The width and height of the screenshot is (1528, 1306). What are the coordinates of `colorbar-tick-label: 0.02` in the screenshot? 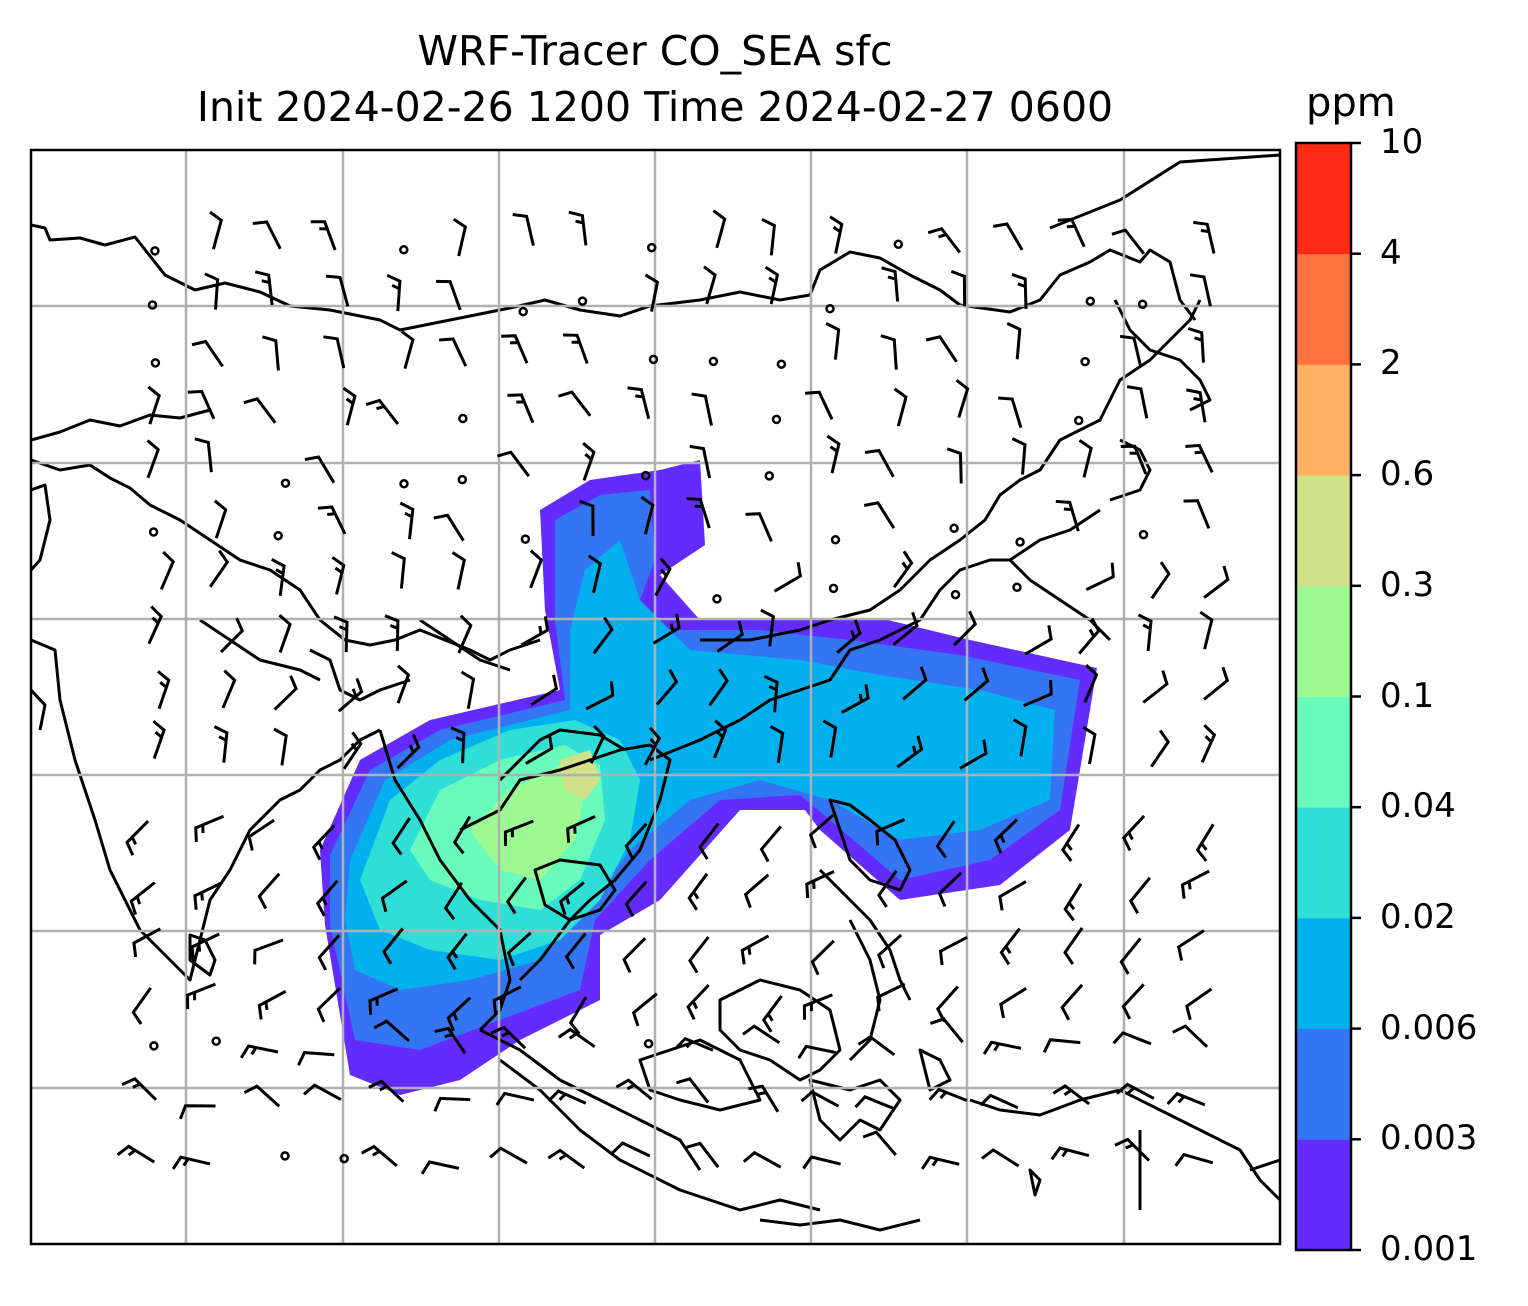 It's located at (1418, 916).